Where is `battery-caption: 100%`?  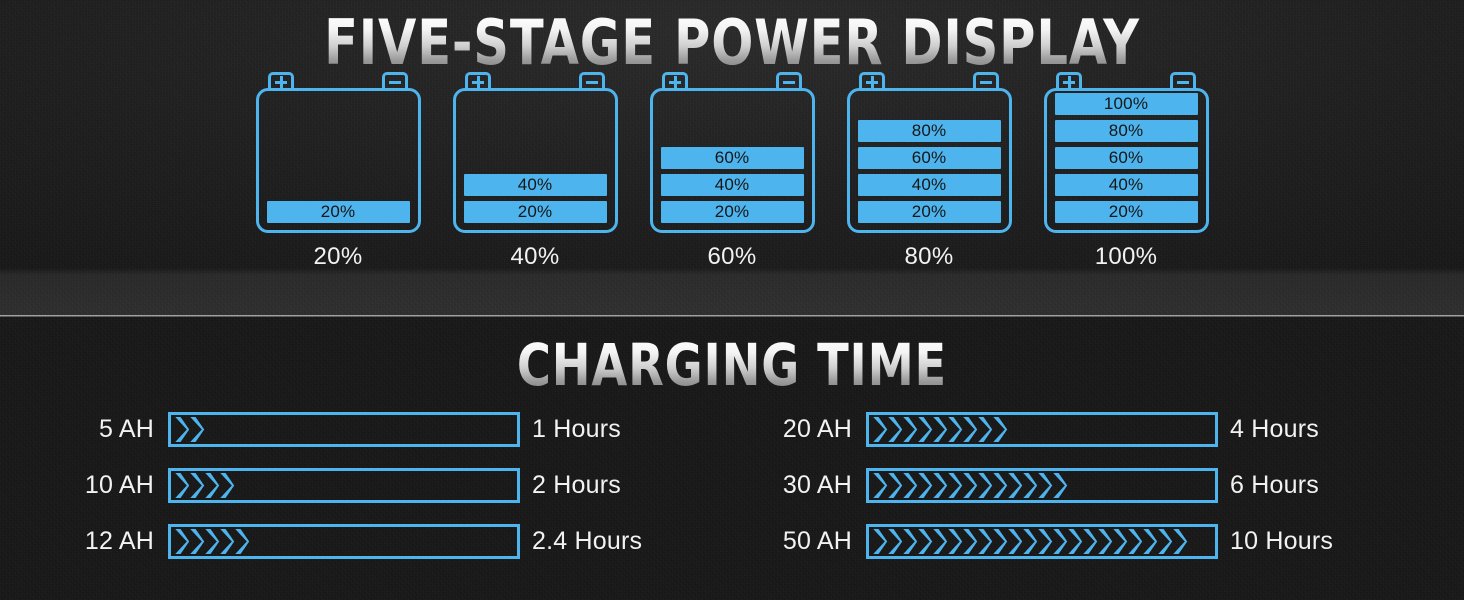 battery-caption: 100% is located at coordinates (1126, 256).